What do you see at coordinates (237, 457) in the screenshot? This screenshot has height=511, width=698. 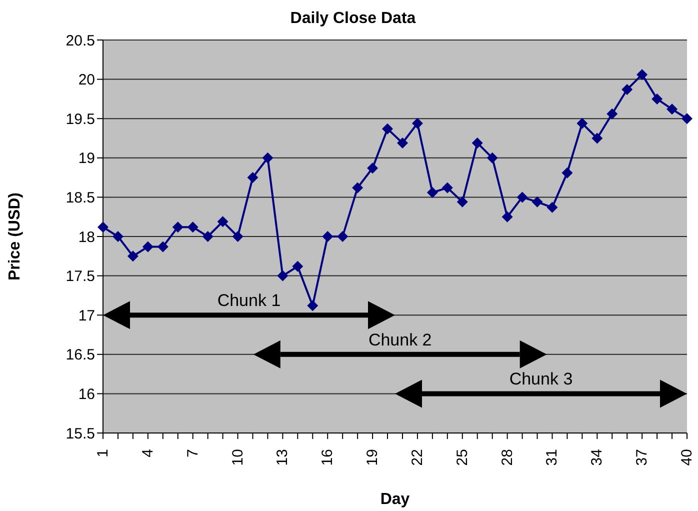 I see `x-tick-label: 10` at bounding box center [237, 457].